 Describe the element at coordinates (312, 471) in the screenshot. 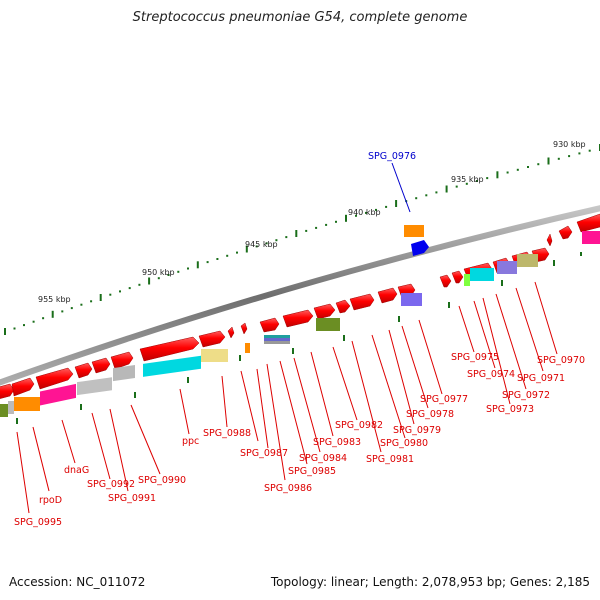

I see `gene-label: SPG_0985` at that location.